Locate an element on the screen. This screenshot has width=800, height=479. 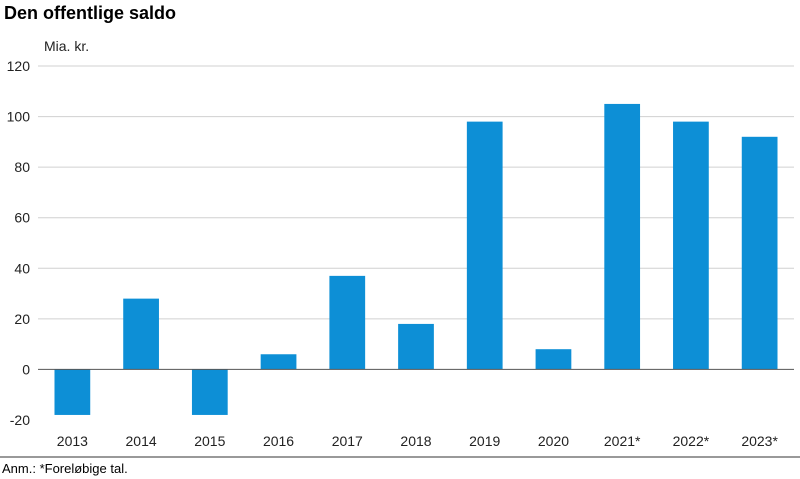
y-tick-label: 40 is located at coordinates (22, 268).